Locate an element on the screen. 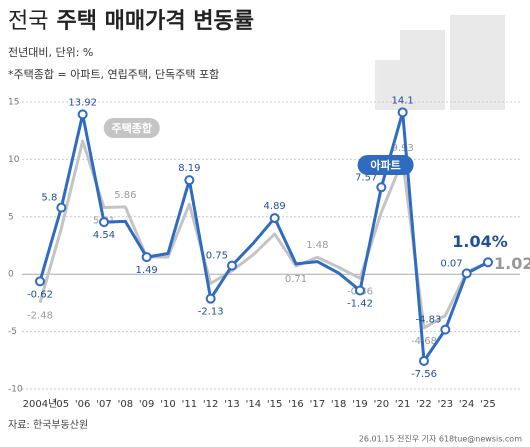 This screenshot has width=530, height=447. value-label: 9.93 is located at coordinates (403, 148).